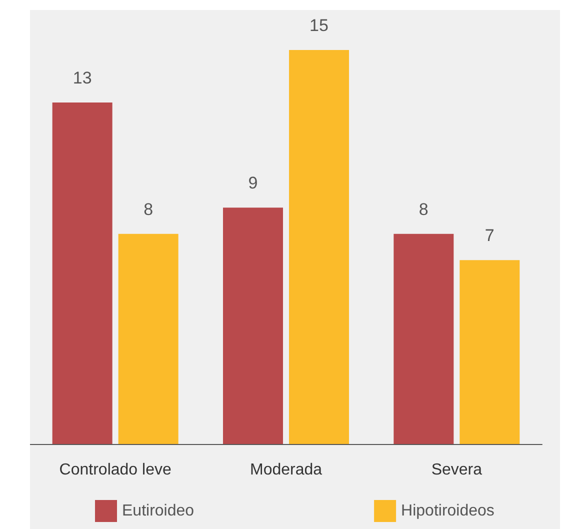 The width and height of the screenshot is (562, 529). Describe the element at coordinates (253, 183) in the screenshot. I see `data-label: 9` at that location.